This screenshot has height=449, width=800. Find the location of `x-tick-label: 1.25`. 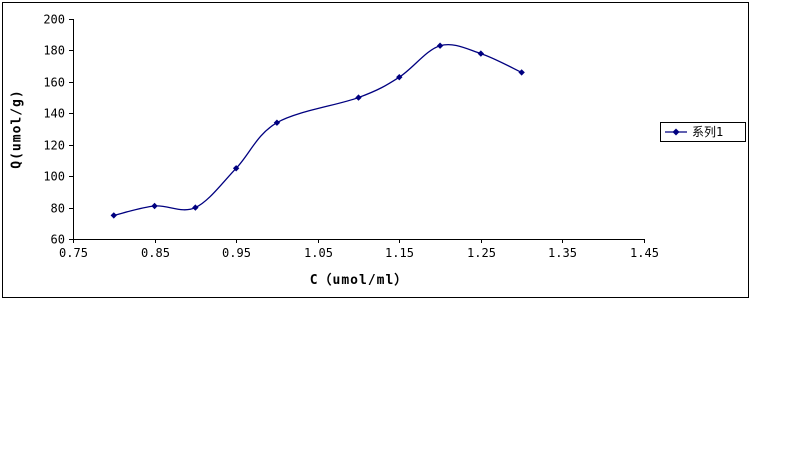

x-tick-label: 1.25 is located at coordinates (481, 253).